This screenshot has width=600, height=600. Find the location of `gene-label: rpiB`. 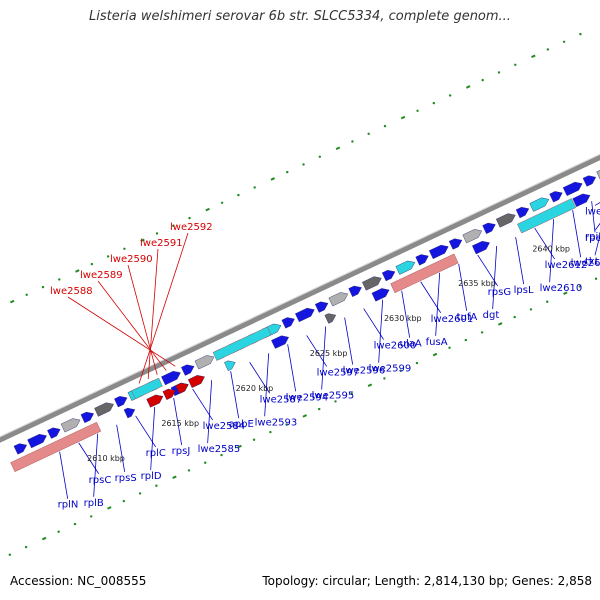

gene-label: rpiB is located at coordinates (592, 236).